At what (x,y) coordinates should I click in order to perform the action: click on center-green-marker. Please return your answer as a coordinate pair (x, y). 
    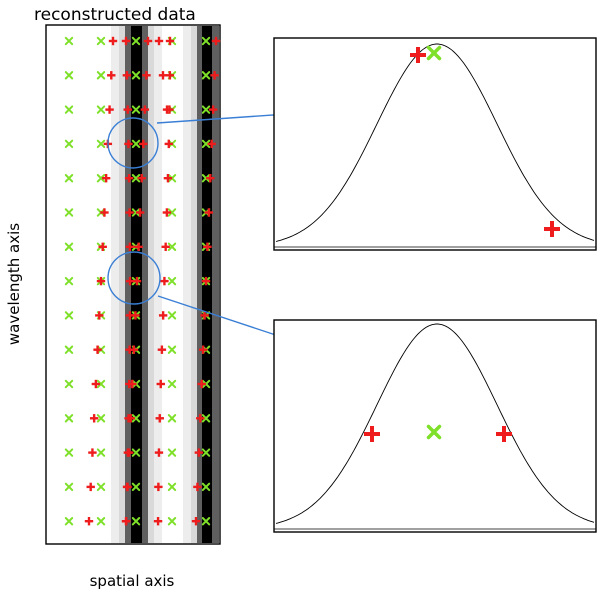
    Looking at the image, I should click on (434, 432).